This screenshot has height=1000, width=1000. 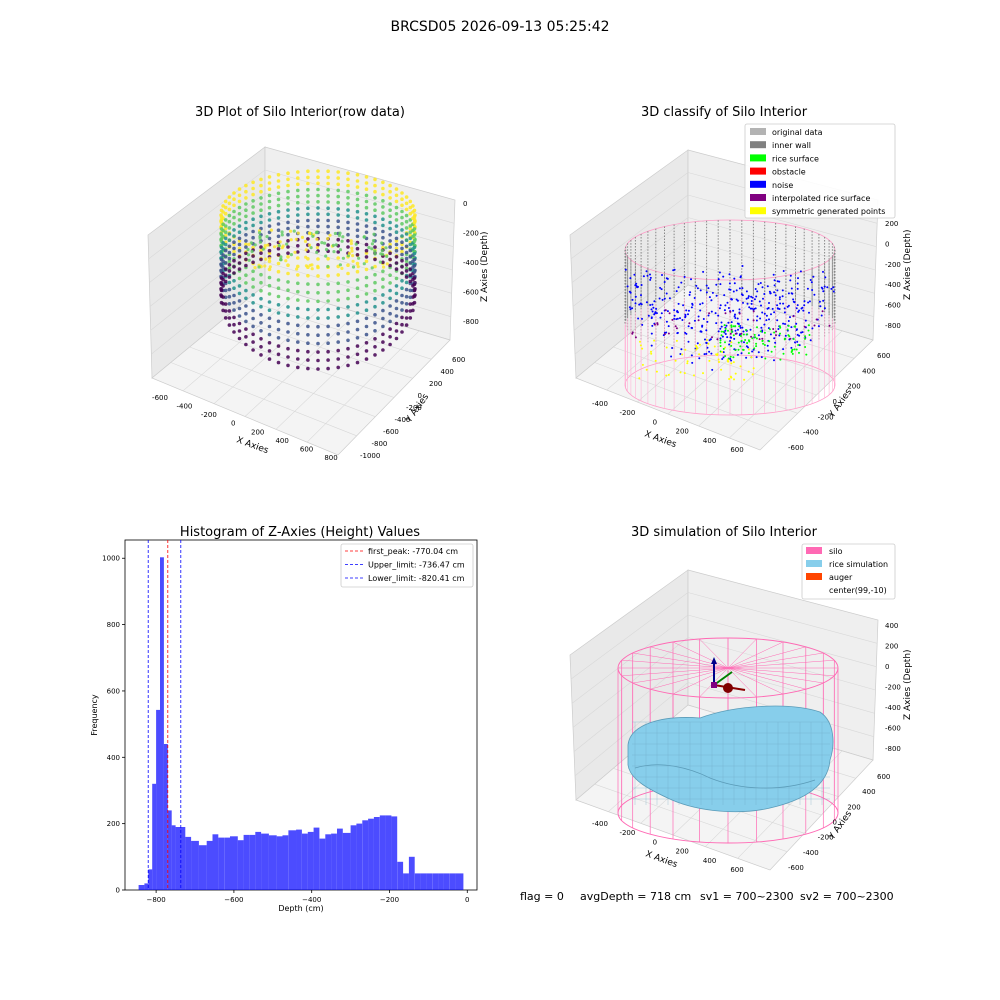 I want to click on panel1-z-tick-label: -400, so click(x=471, y=263).